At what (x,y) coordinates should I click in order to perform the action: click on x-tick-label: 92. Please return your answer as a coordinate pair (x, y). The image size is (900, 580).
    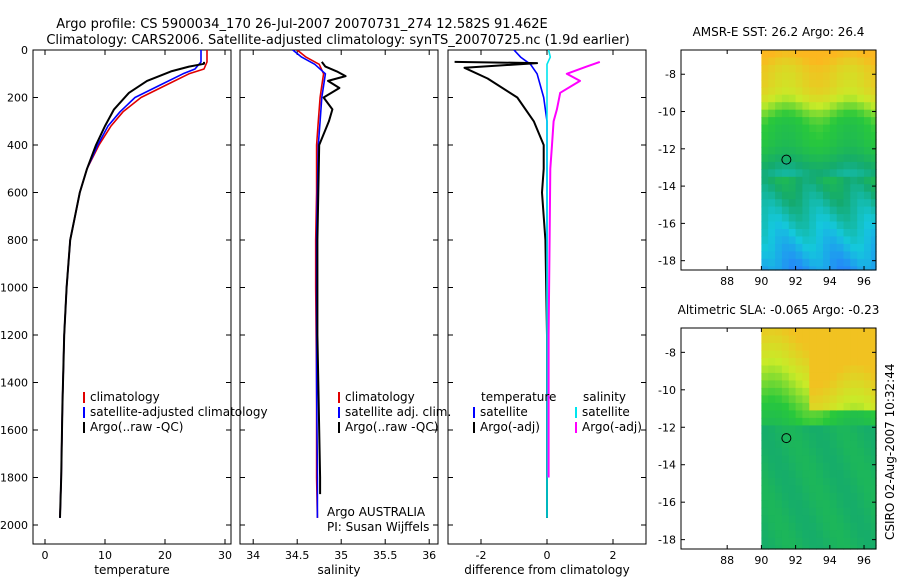
    Looking at the image, I should click on (796, 560).